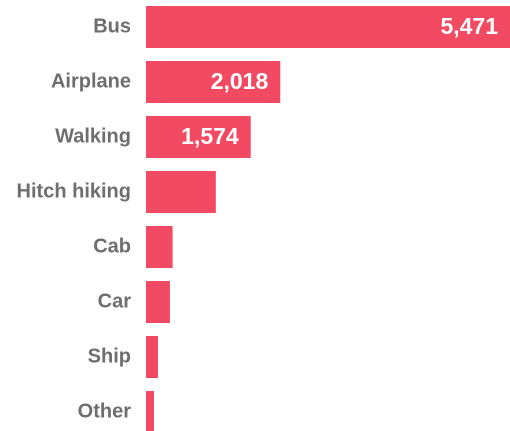 This screenshot has height=431, width=510. I want to click on value-label: 2,018, so click(240, 81).